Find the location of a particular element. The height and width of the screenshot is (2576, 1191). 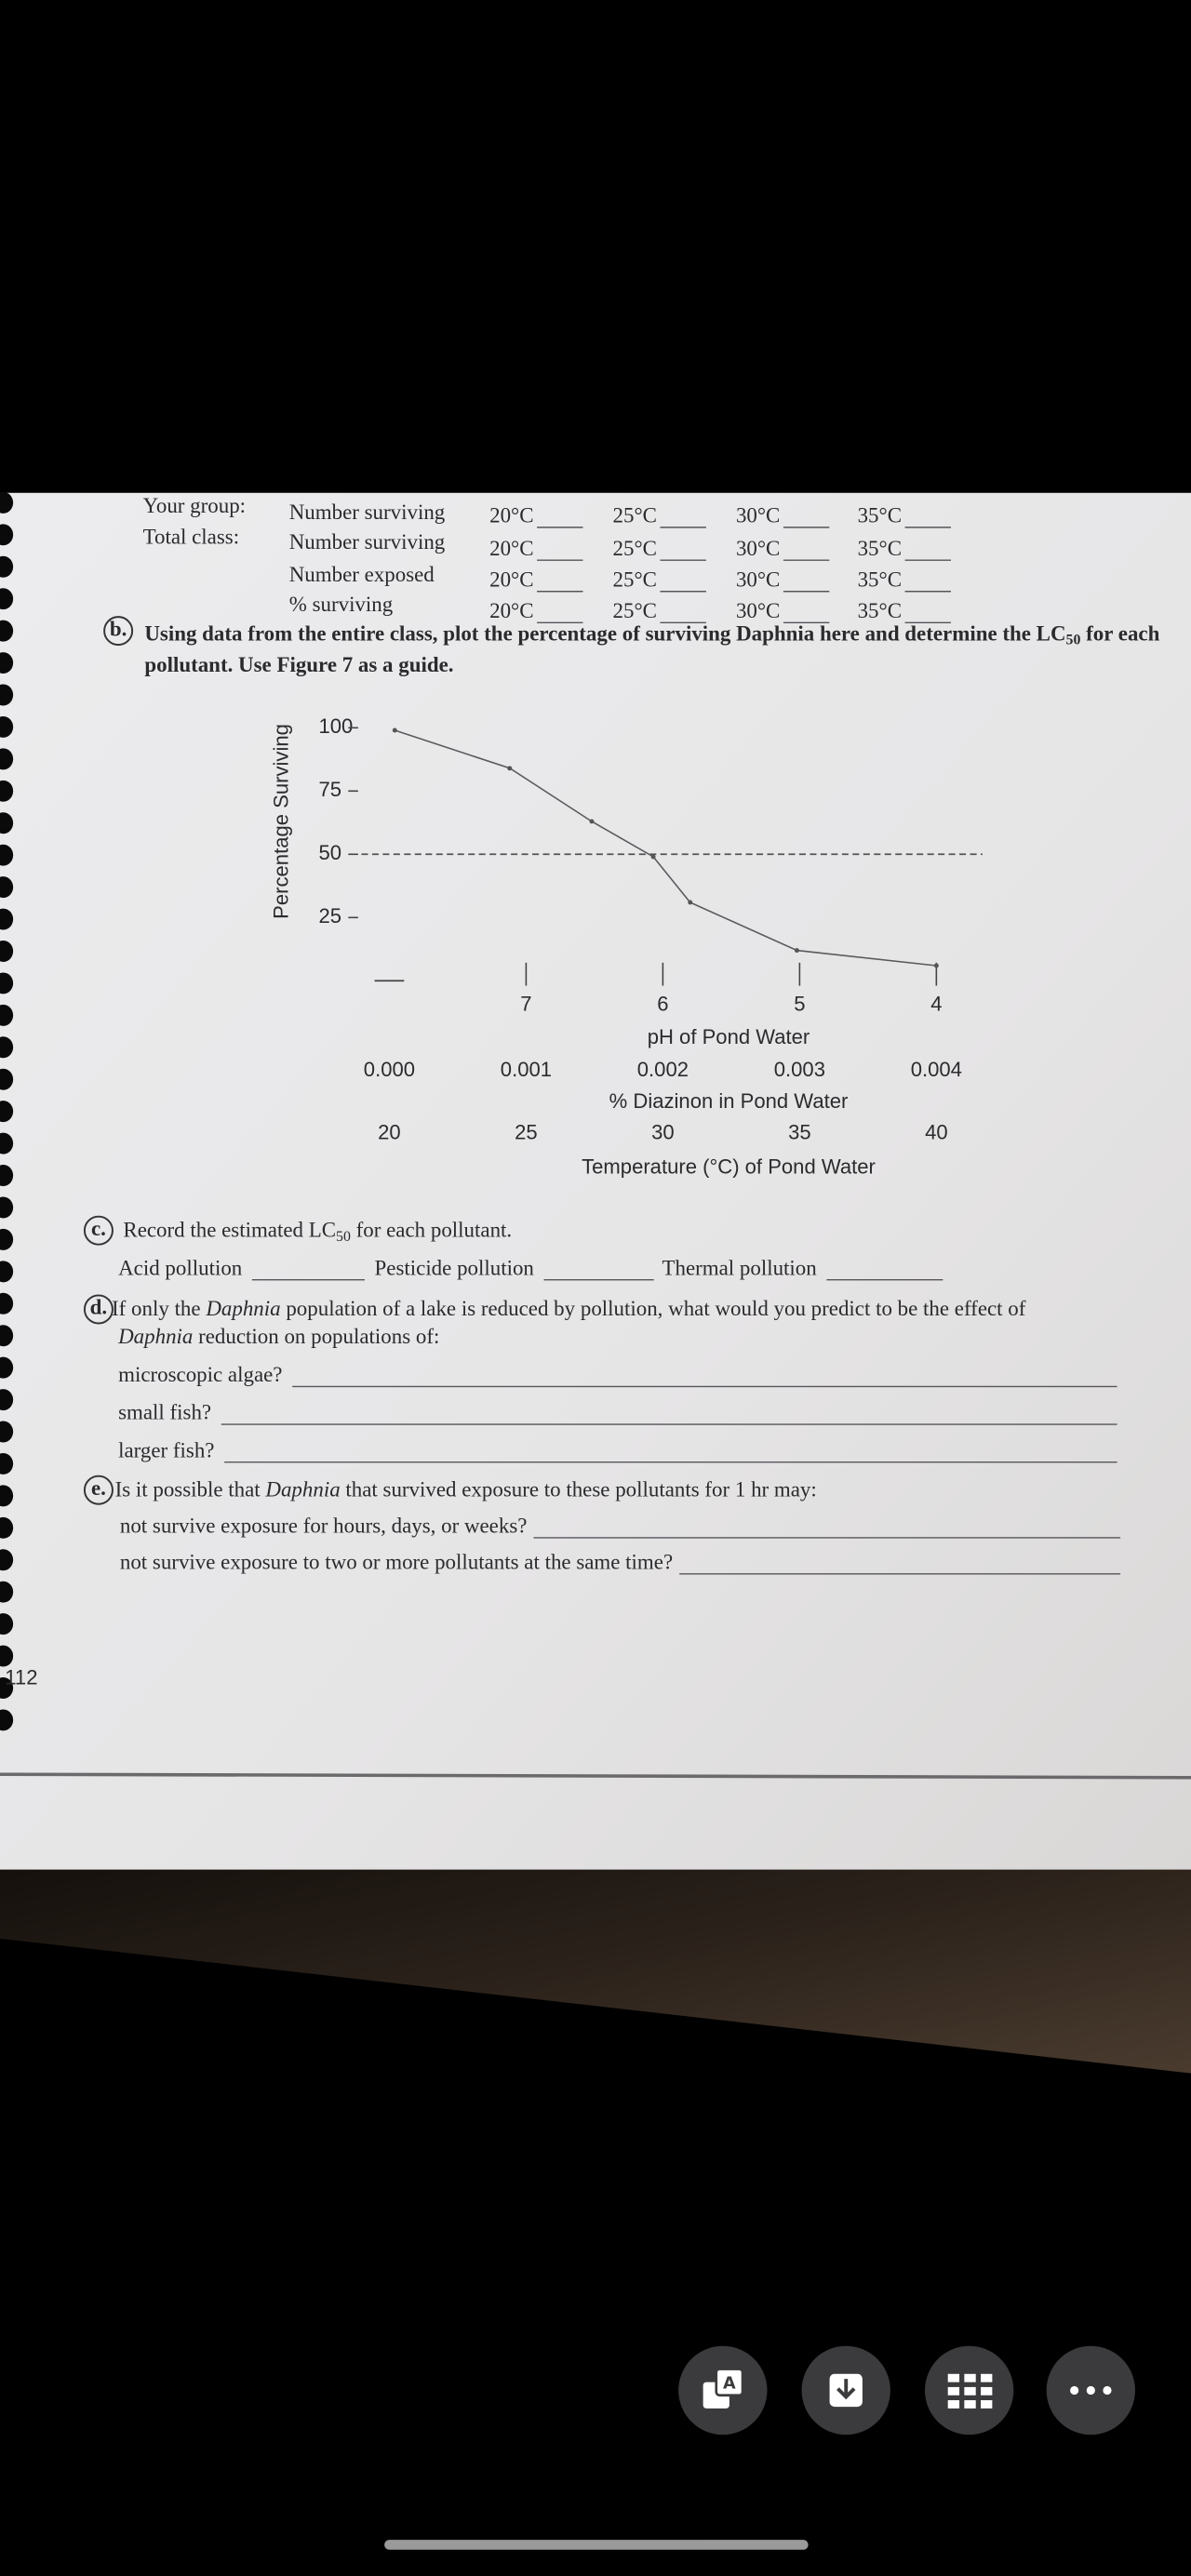

x-tick-label: 0.003 is located at coordinates (799, 1069).